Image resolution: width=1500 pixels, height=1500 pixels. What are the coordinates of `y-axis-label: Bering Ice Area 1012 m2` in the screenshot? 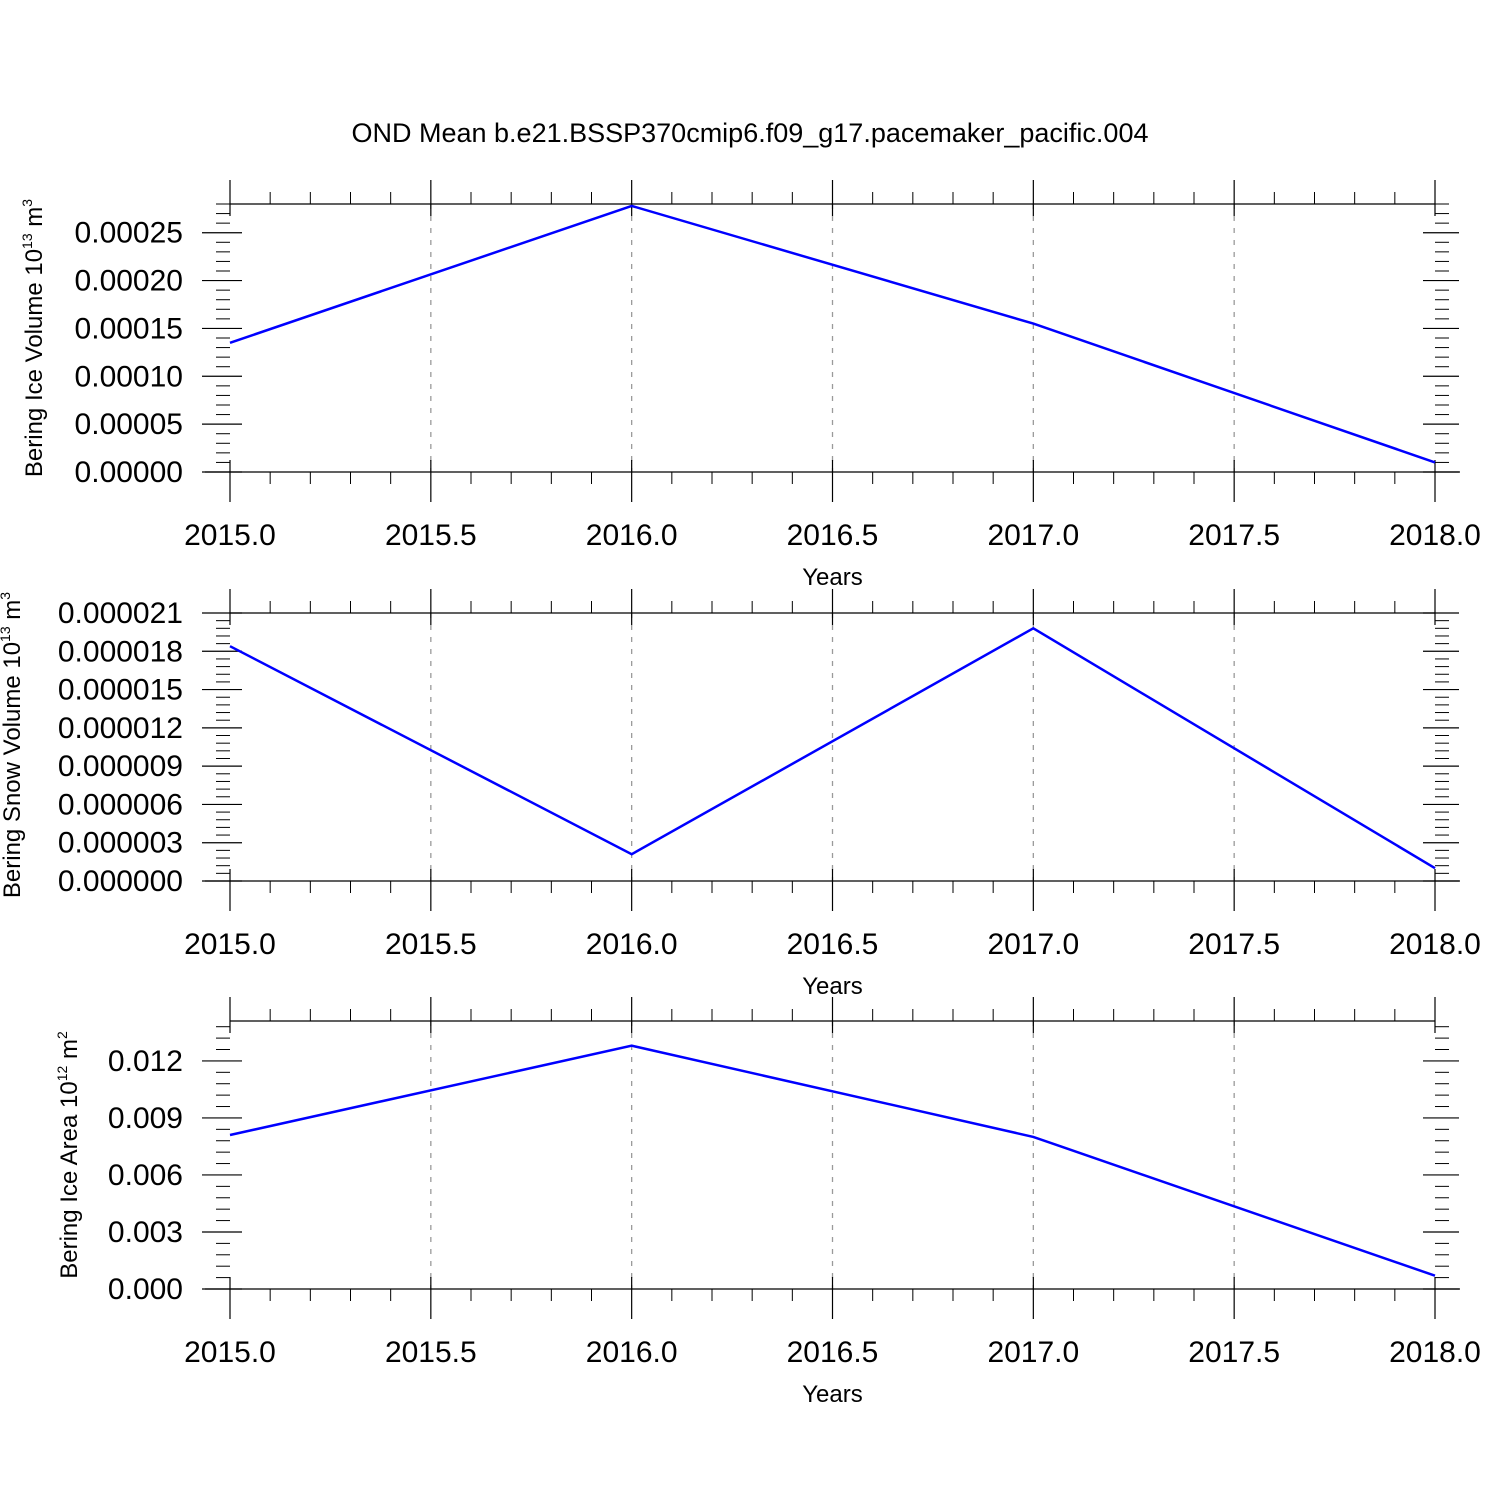 It's located at (68, 1155).